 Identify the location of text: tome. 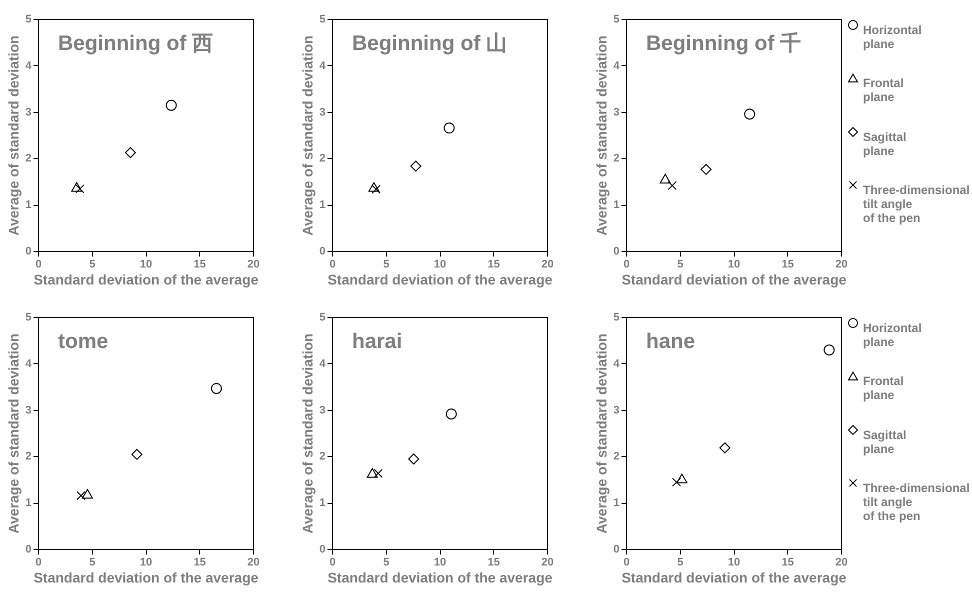
(83, 341).